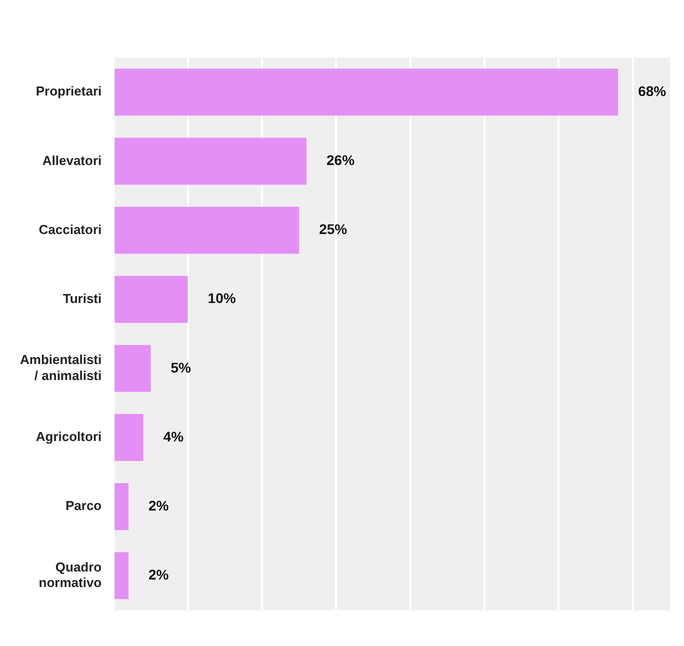  I want to click on y-tick-label: Agricoltori, so click(69, 436).